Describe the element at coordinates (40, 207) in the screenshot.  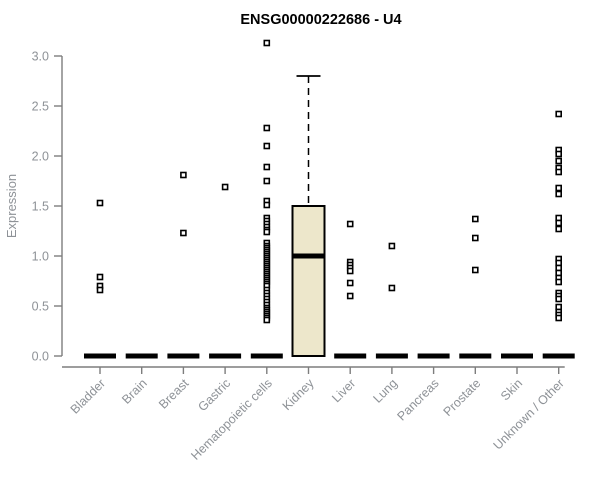
I see `y-tick-label: 1.5` at that location.